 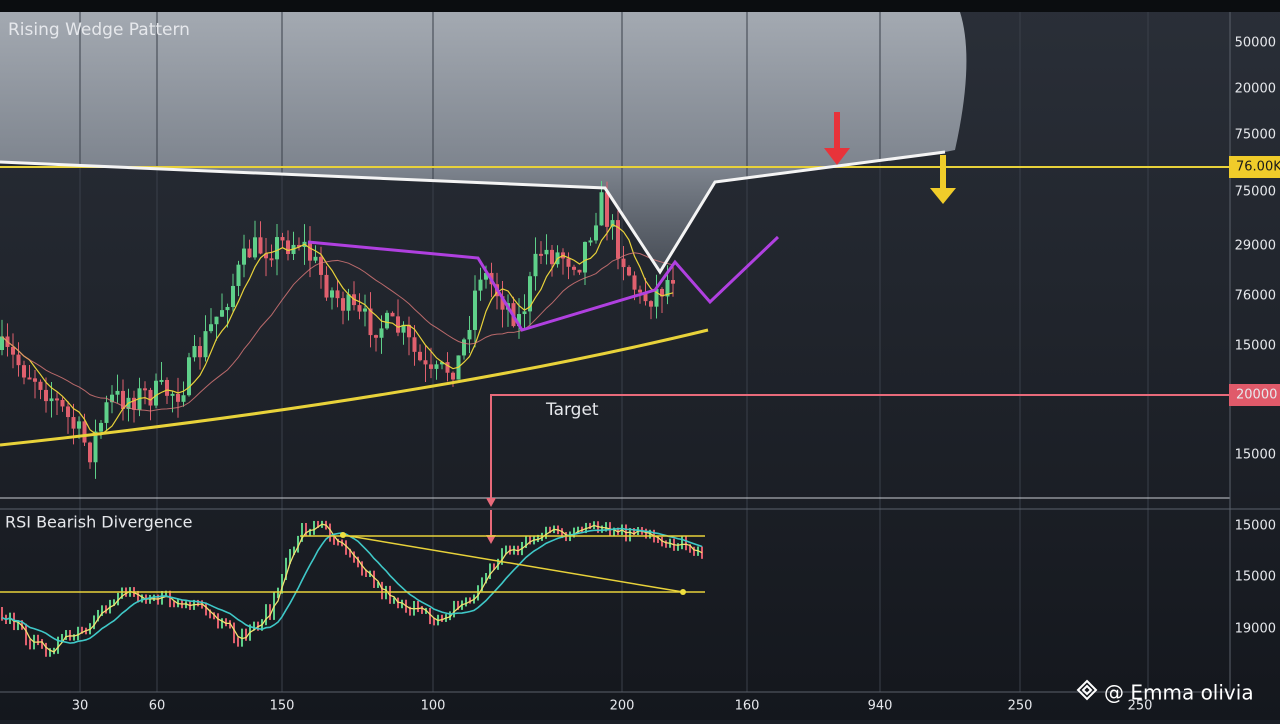 I want to click on watermark-text: @ Emma olivia, so click(x=1179, y=693).